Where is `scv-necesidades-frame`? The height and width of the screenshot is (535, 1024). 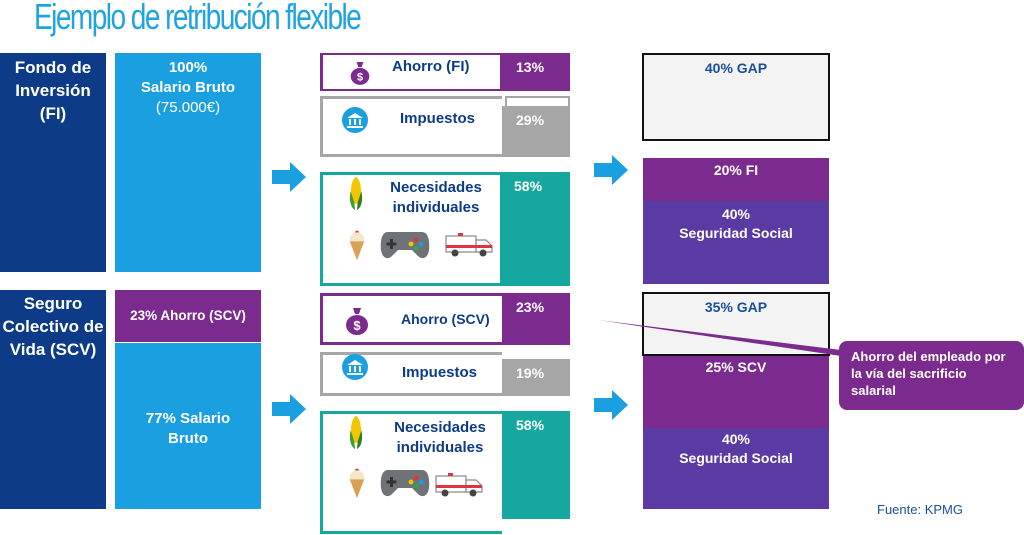 scv-necesidades-frame is located at coordinates (411, 472).